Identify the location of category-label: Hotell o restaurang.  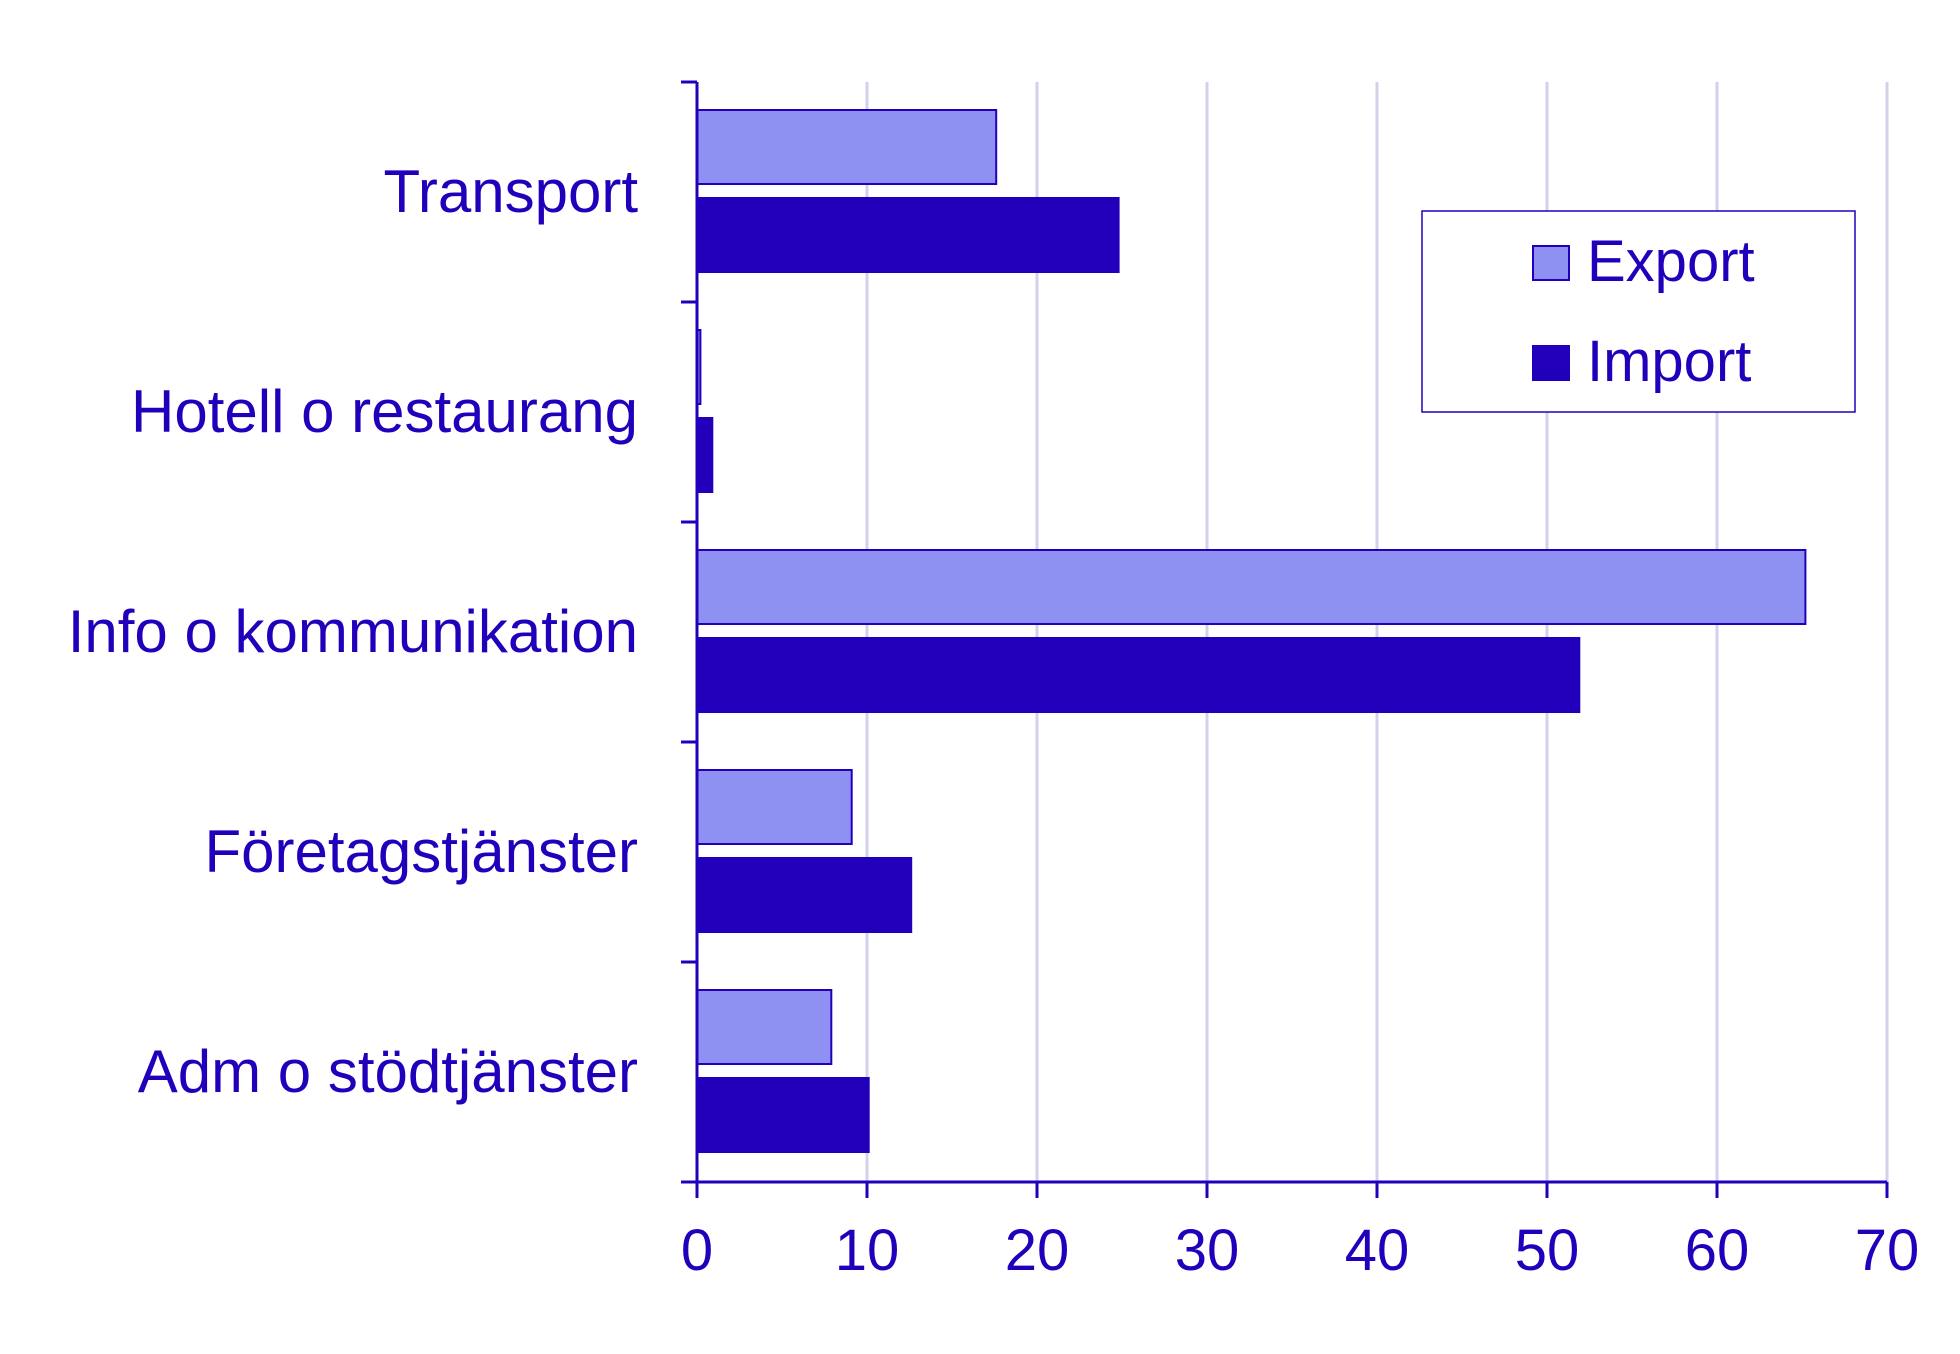
(384, 411).